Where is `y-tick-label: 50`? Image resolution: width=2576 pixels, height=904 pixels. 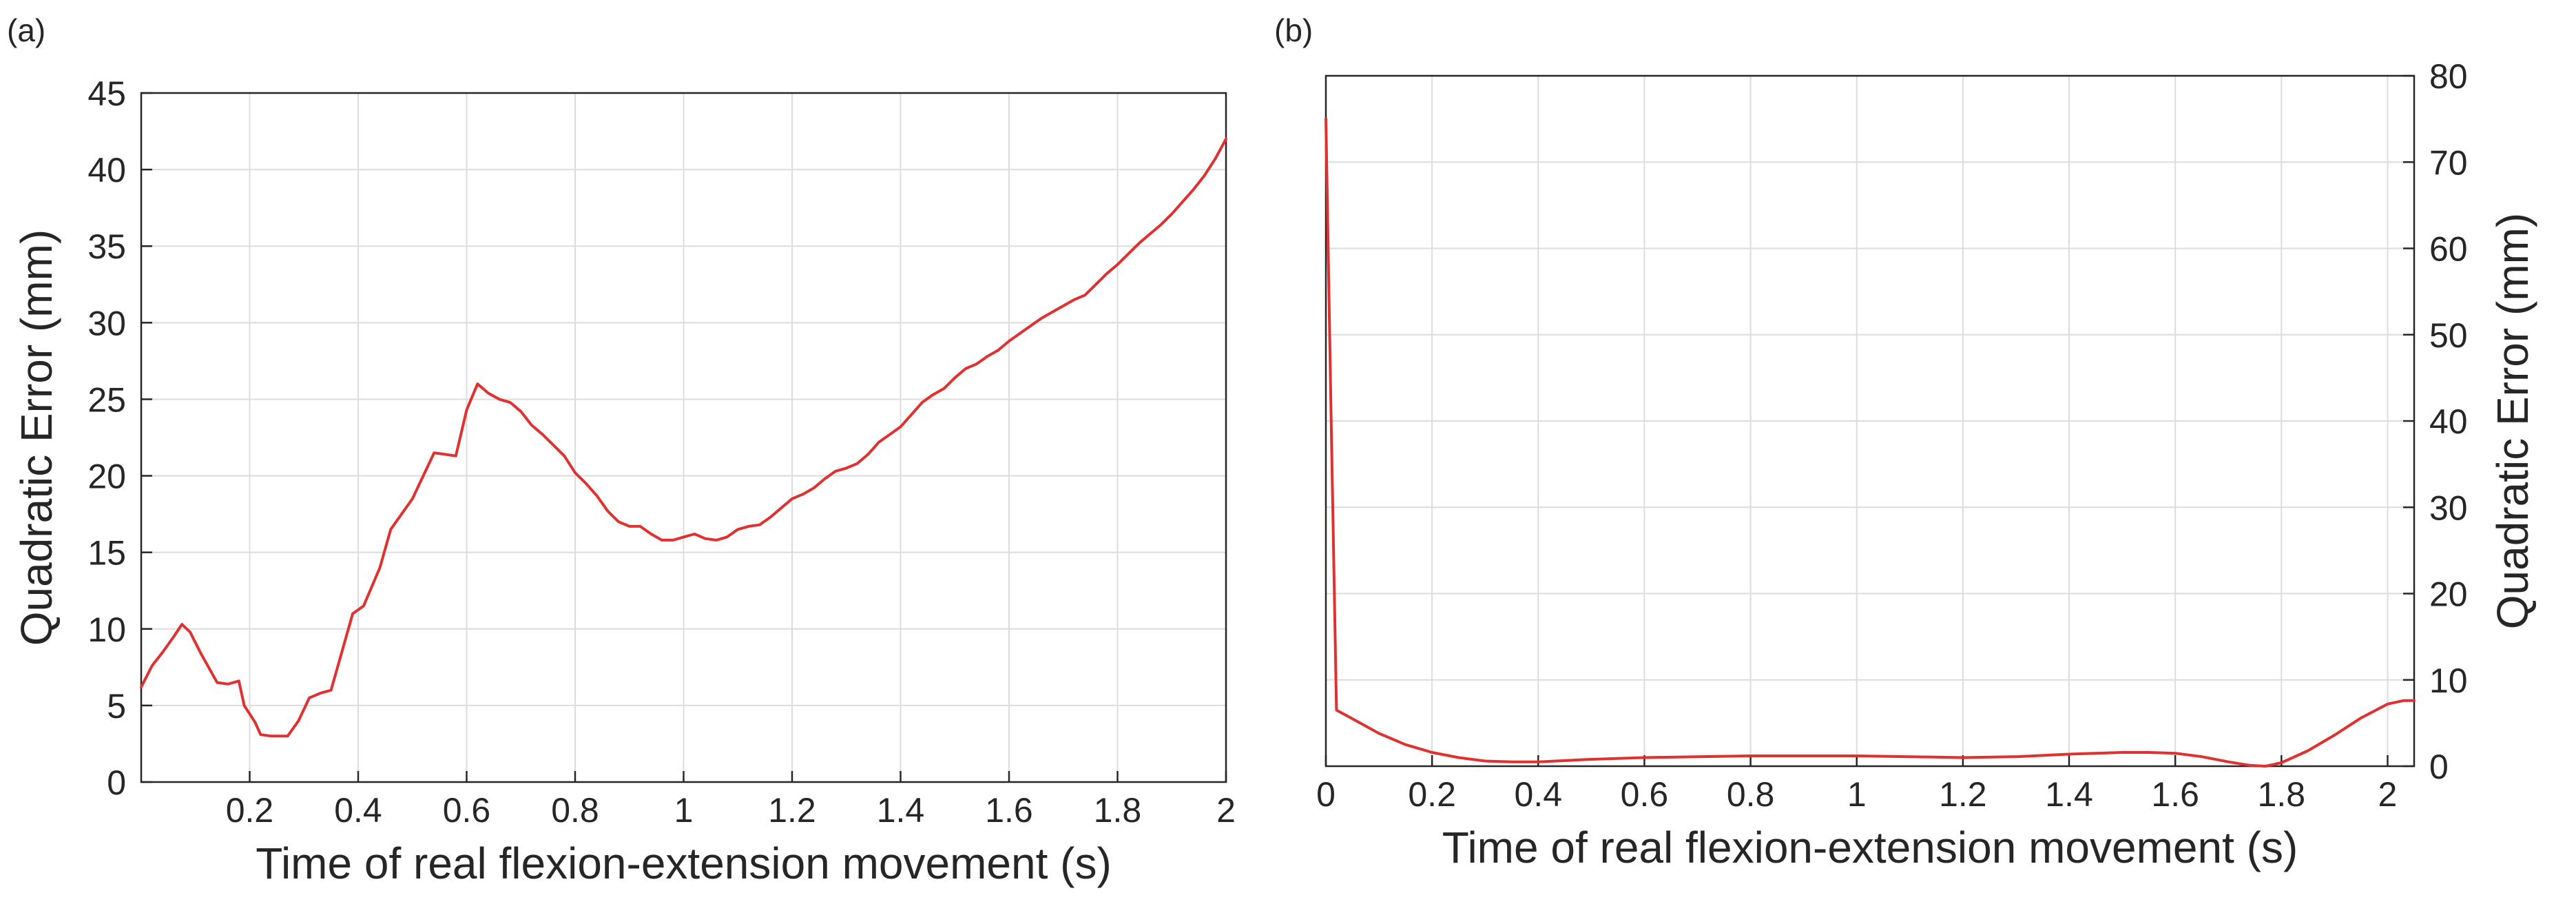
y-tick-label: 50 is located at coordinates (2448, 335).